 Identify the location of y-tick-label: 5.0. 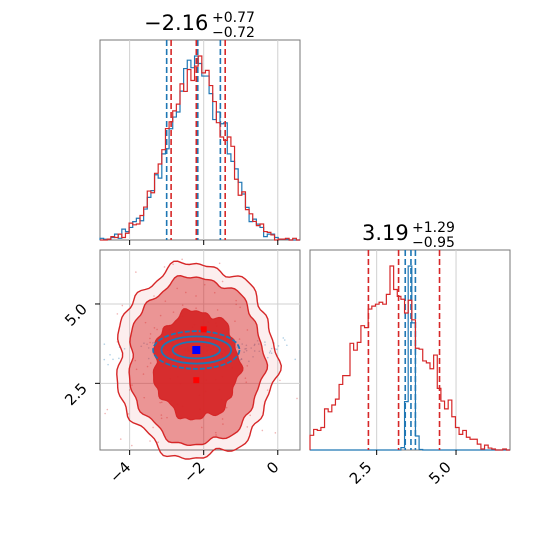
(76, 315).